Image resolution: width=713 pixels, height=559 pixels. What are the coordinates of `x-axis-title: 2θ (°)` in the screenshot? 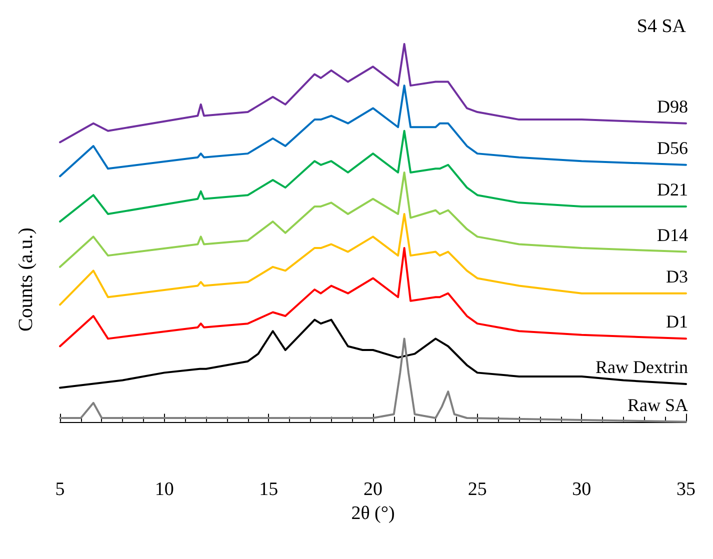 It's located at (373, 513).